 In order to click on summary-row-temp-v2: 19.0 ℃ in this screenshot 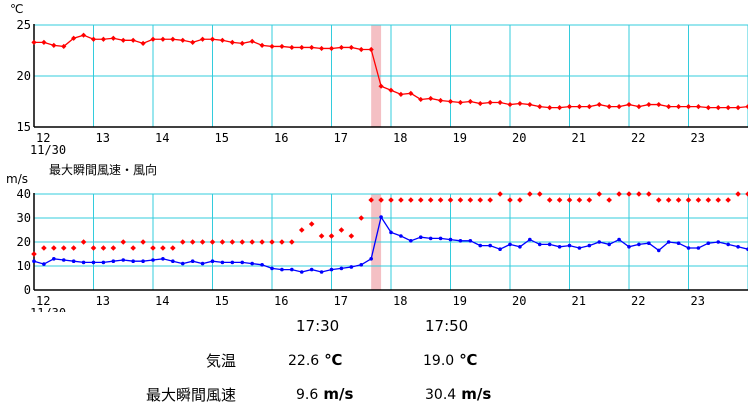, I will do `click(450, 359)`.